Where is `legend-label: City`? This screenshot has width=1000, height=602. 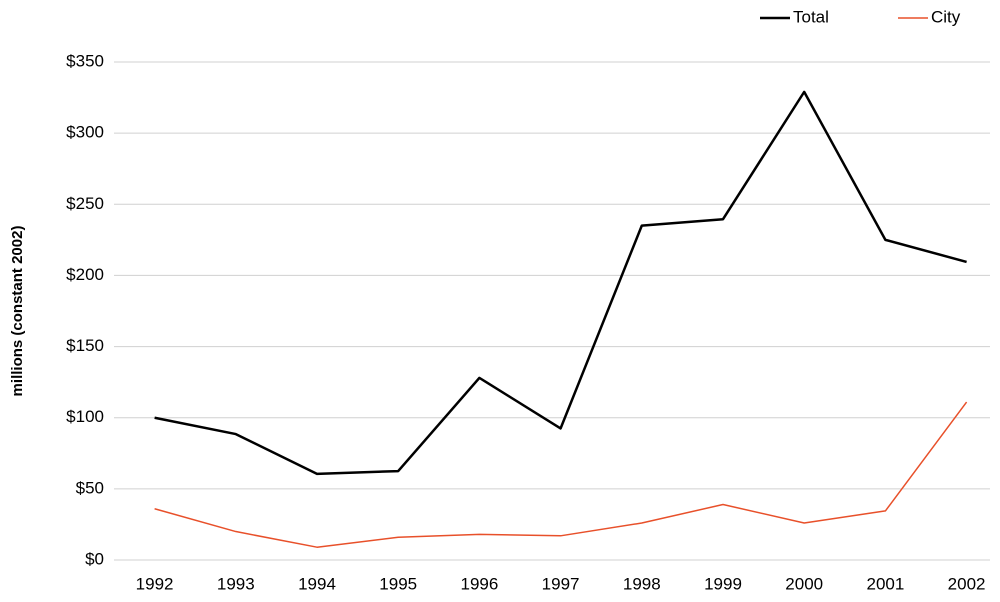 legend-label: City is located at coordinates (946, 16).